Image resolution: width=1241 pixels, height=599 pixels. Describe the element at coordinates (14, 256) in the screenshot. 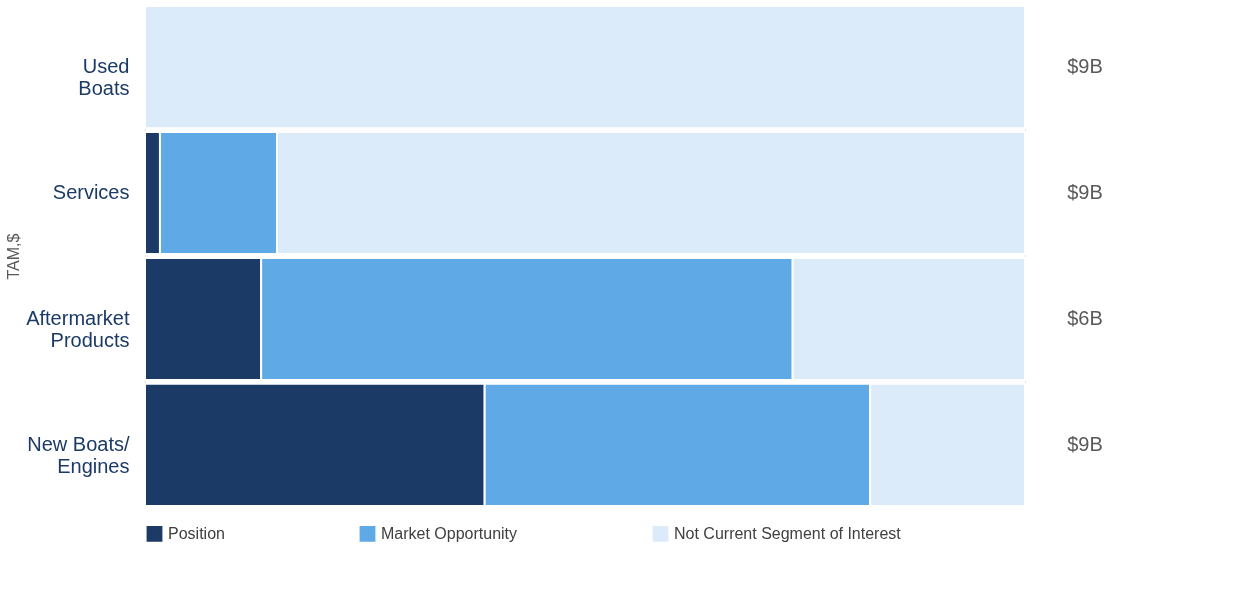

I see `y-axis-title: TAM,$` at that location.